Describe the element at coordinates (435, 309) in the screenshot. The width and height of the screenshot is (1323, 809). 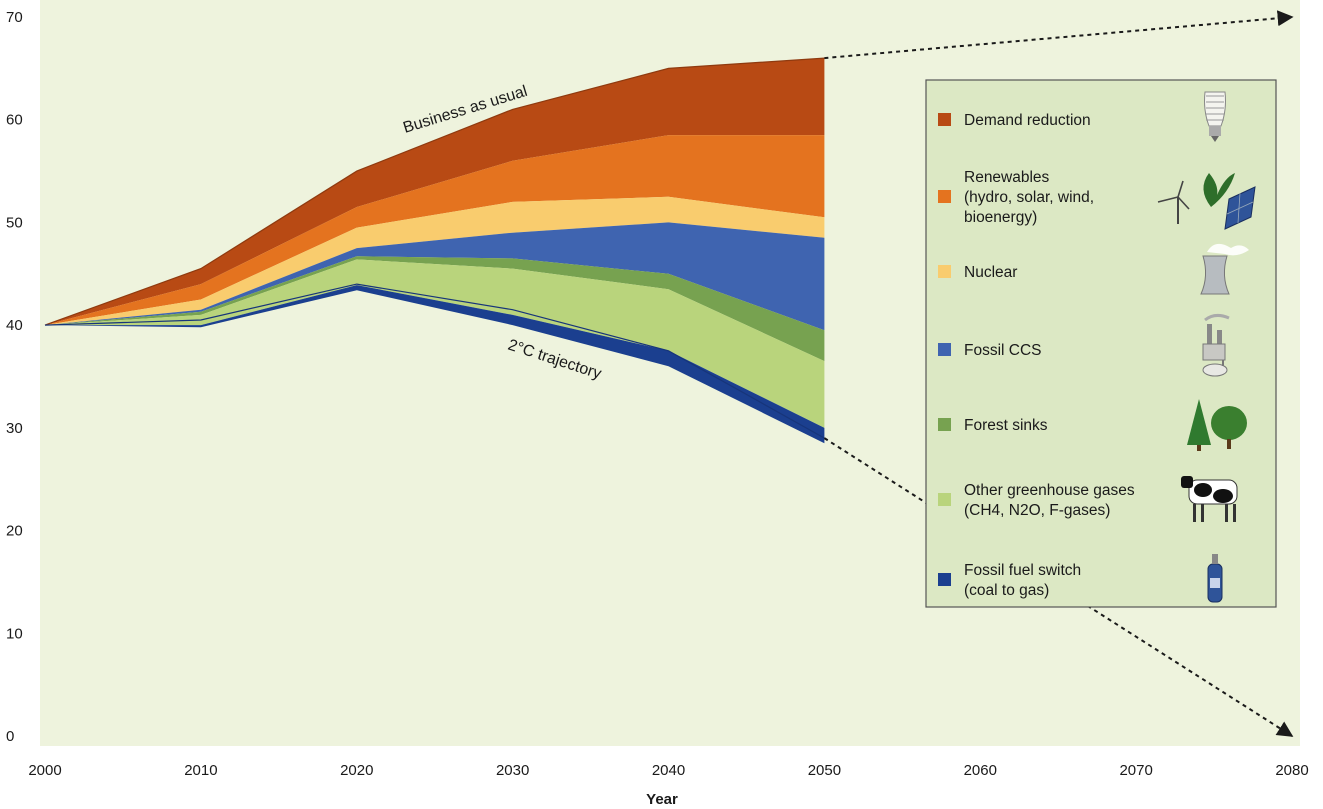
I see `area-forest-sinks` at that location.